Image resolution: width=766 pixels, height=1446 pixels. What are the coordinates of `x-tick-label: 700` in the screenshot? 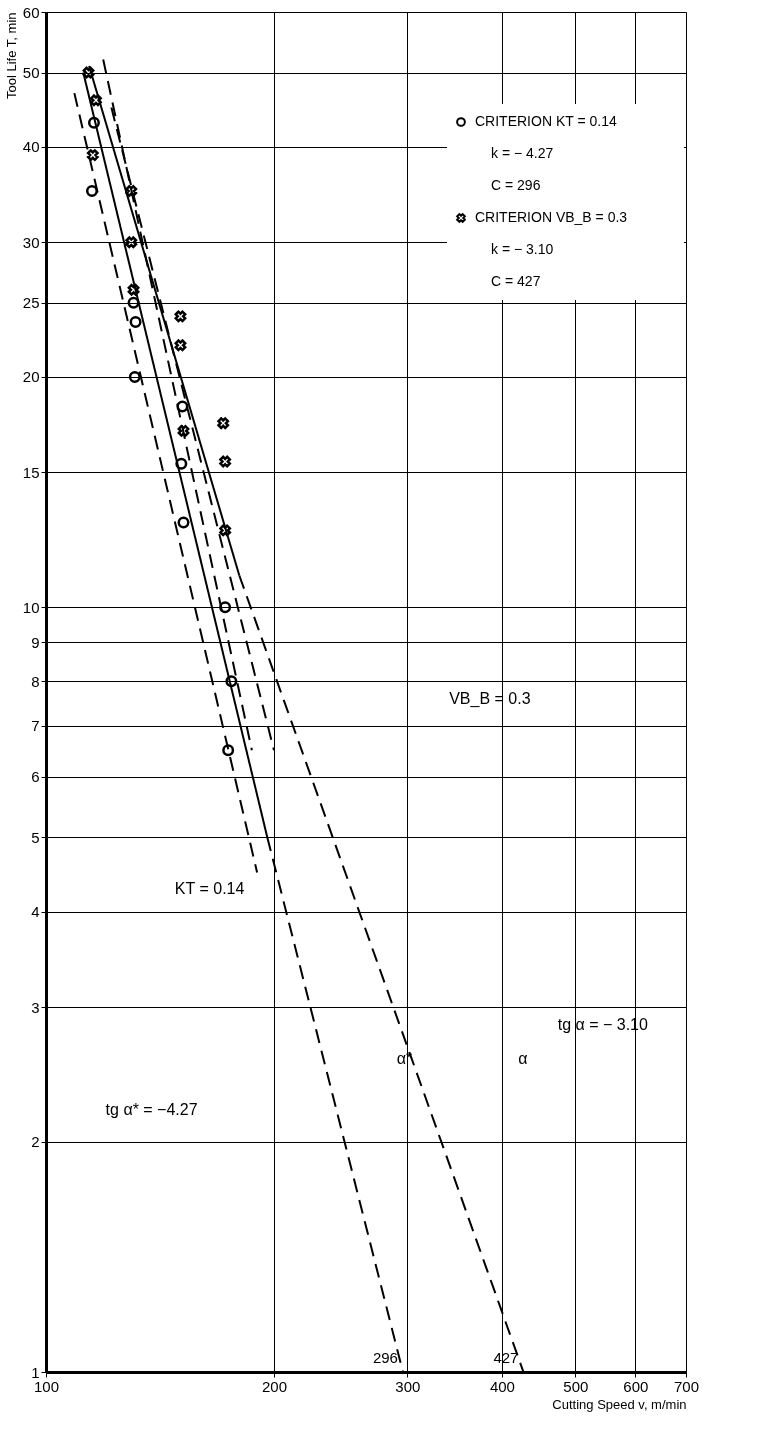 It's located at (686, 1386).